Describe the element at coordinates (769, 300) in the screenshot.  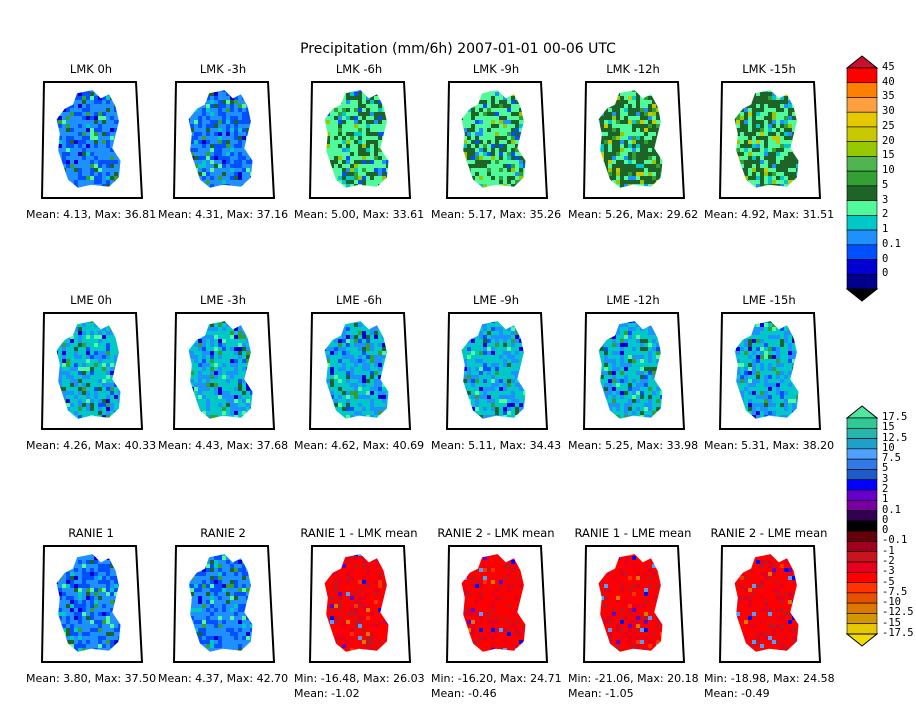
I see `panel-title: LME -15h` at that location.